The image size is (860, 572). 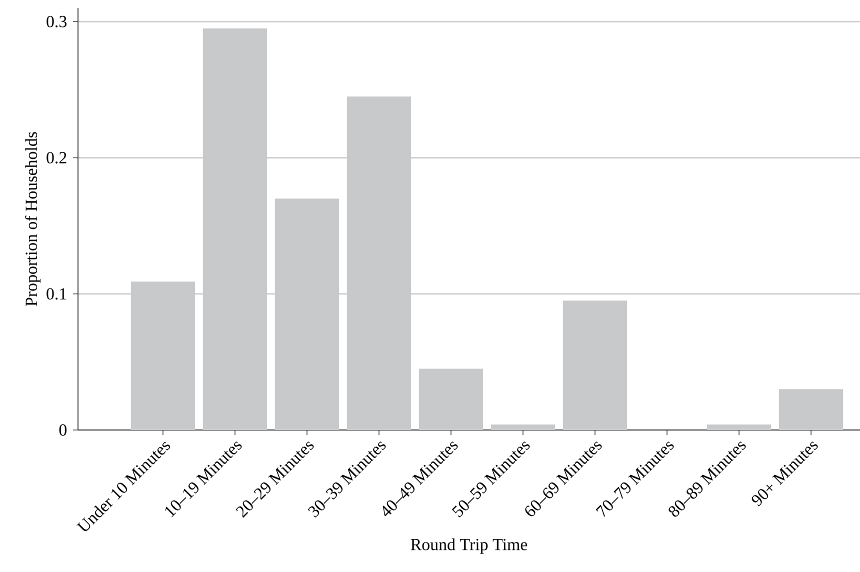 What do you see at coordinates (469, 546) in the screenshot?
I see `x-axis-title: Round Trip Time` at bounding box center [469, 546].